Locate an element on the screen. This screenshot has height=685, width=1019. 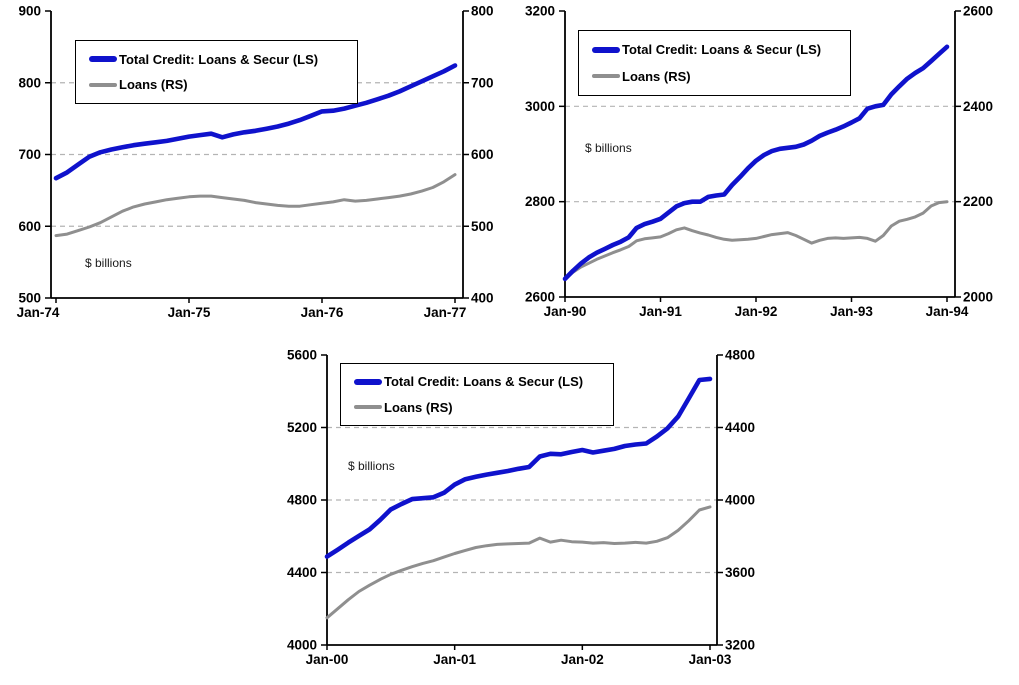
right-axis-tick-label: 800 is located at coordinates (482, 11).